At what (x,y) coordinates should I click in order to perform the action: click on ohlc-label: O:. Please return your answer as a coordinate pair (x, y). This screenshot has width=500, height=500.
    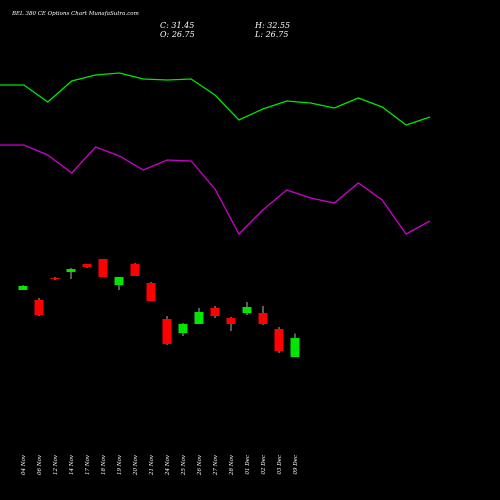
    Looking at the image, I should click on (165, 34).